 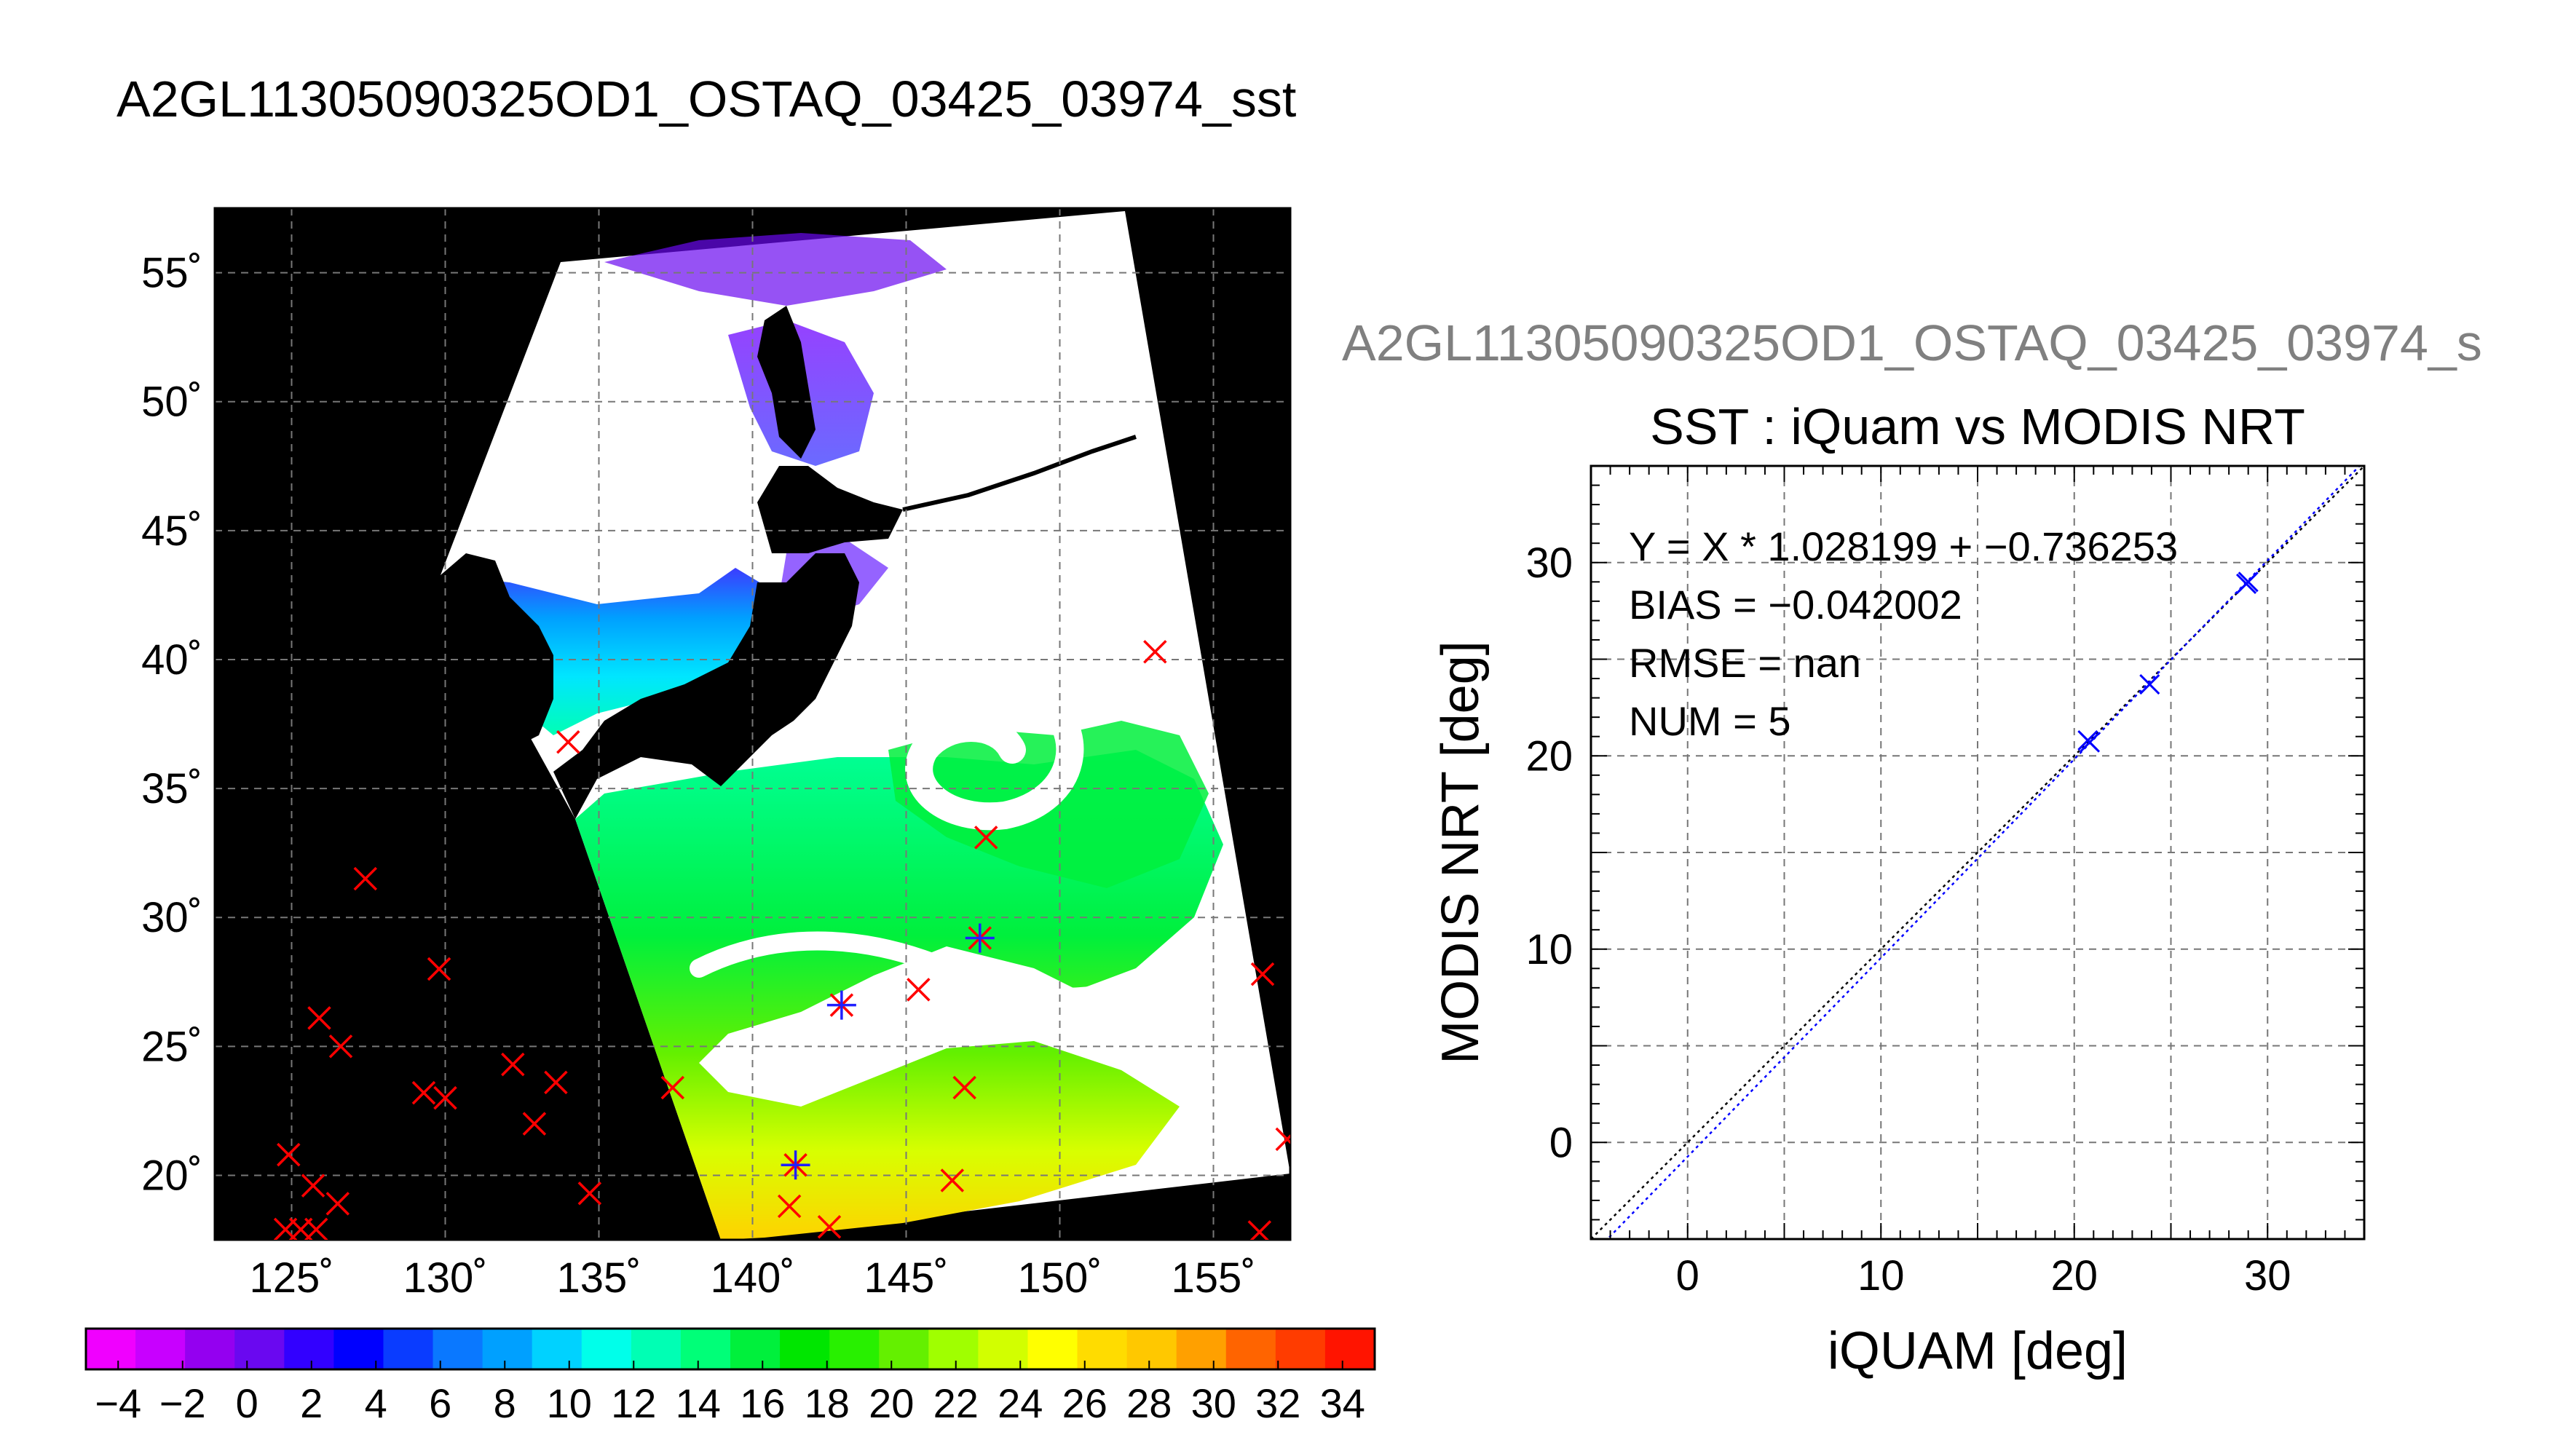 What do you see at coordinates (1978, 1351) in the screenshot?
I see `x-axis-label: iQUAM [deg]` at bounding box center [1978, 1351].